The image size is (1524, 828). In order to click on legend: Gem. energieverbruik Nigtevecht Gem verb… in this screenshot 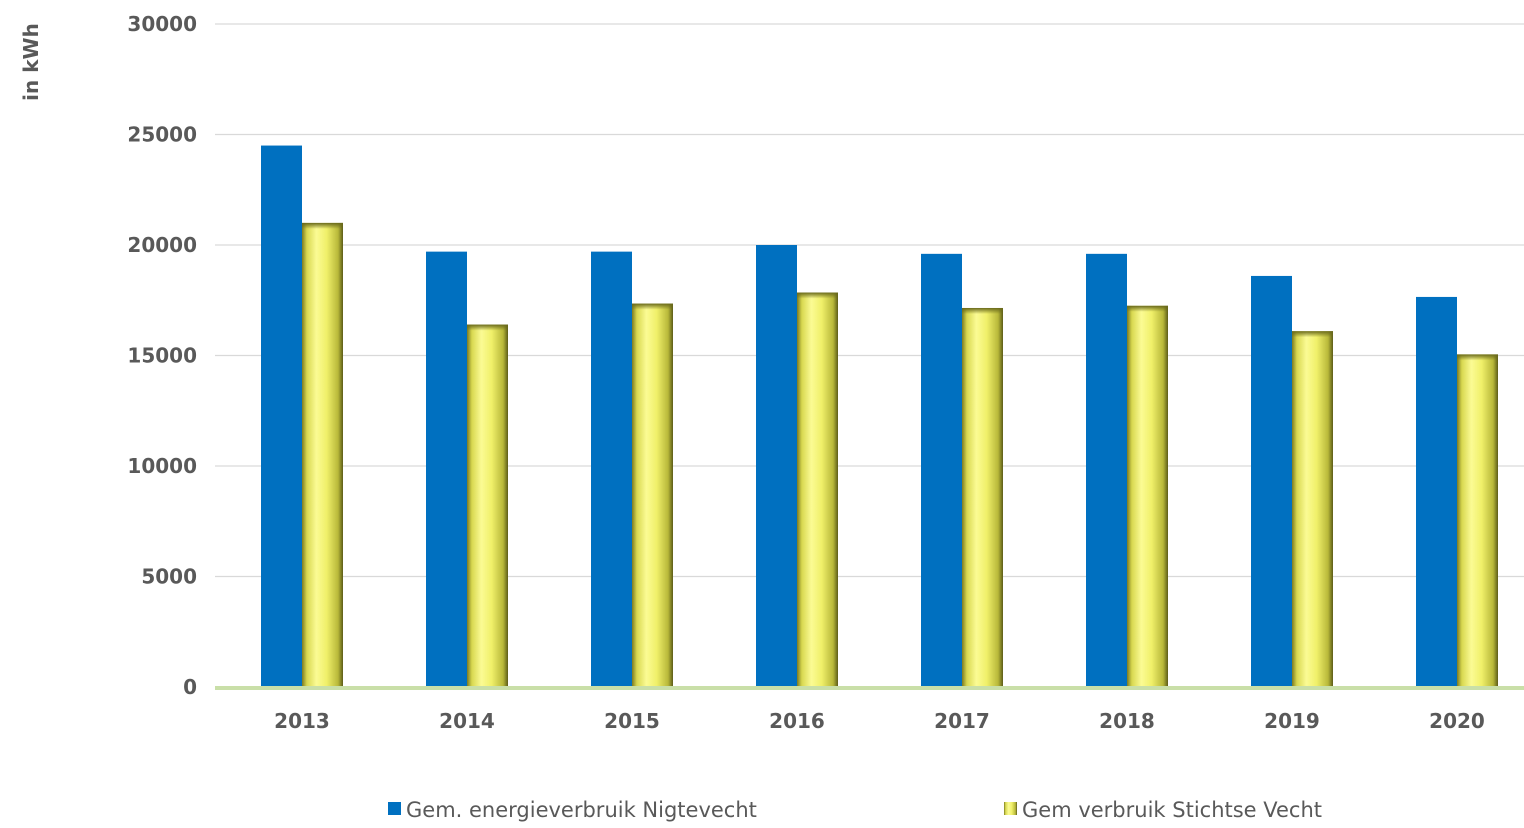, I will do `click(855, 810)`.